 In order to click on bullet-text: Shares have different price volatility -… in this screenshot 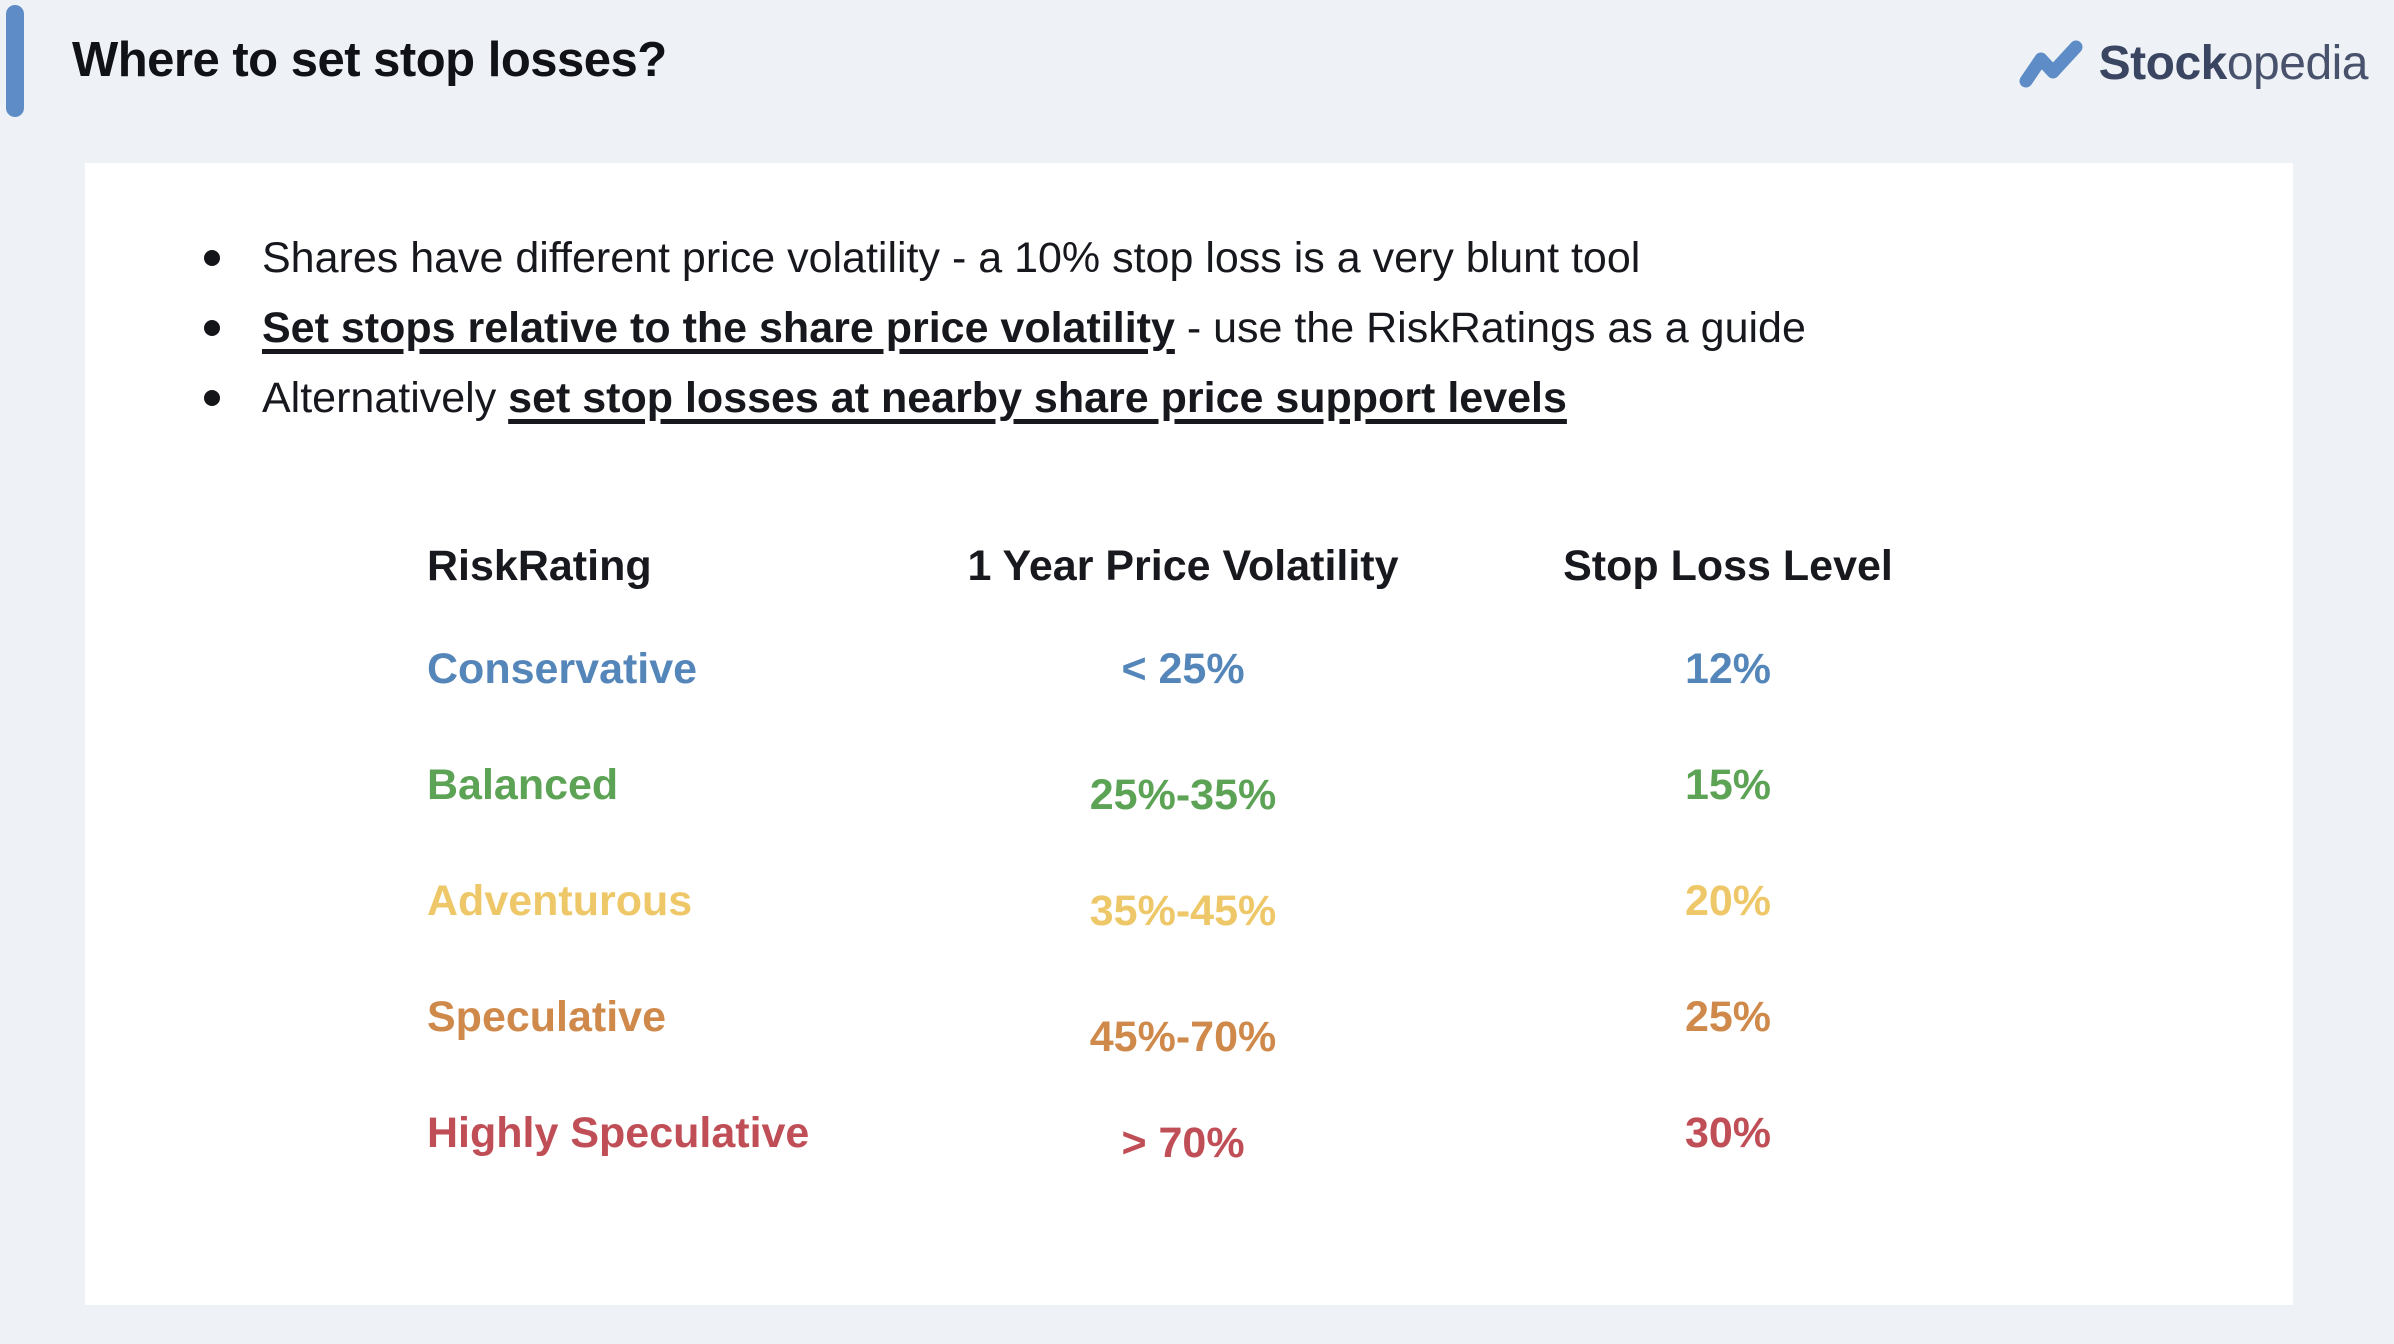, I will do `click(951, 258)`.